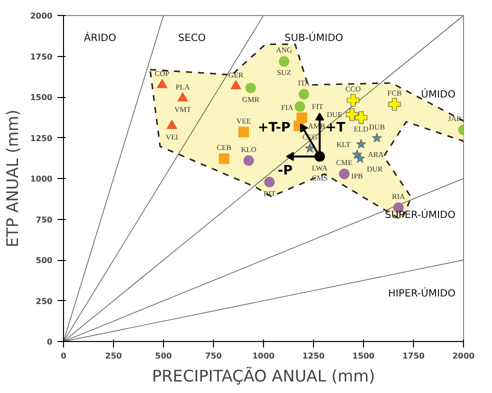  Describe the element at coordinates (285, 170) in the screenshot. I see `annotation: -P` at that location.